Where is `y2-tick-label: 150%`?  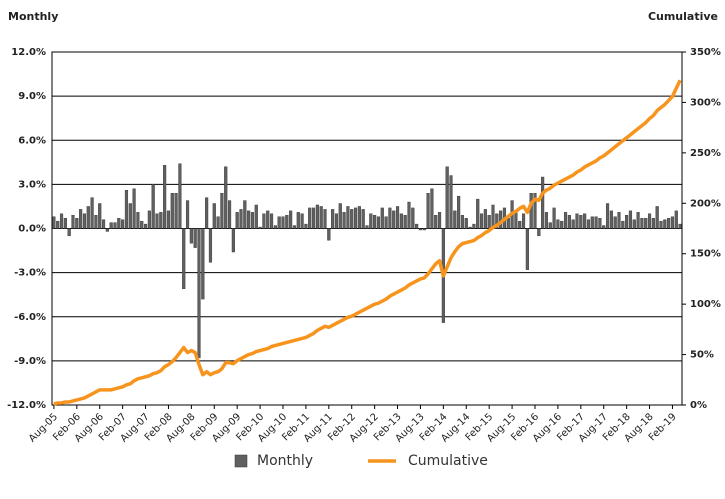 y2-tick-label: 150% is located at coordinates (705, 254).